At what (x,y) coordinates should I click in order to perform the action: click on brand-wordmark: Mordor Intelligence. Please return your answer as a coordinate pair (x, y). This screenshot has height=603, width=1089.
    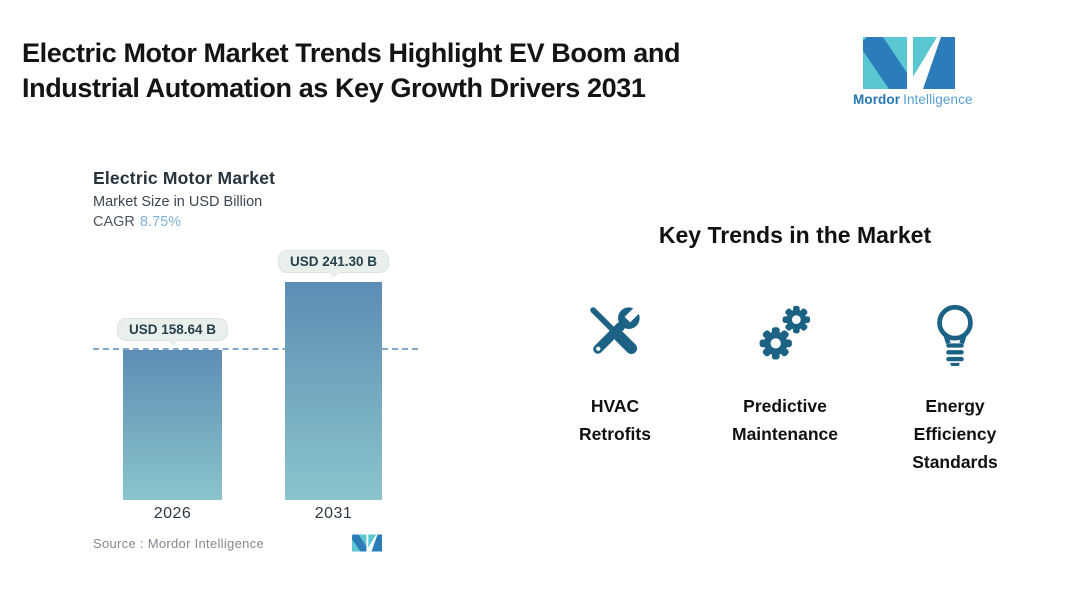
    Looking at the image, I should click on (912, 99).